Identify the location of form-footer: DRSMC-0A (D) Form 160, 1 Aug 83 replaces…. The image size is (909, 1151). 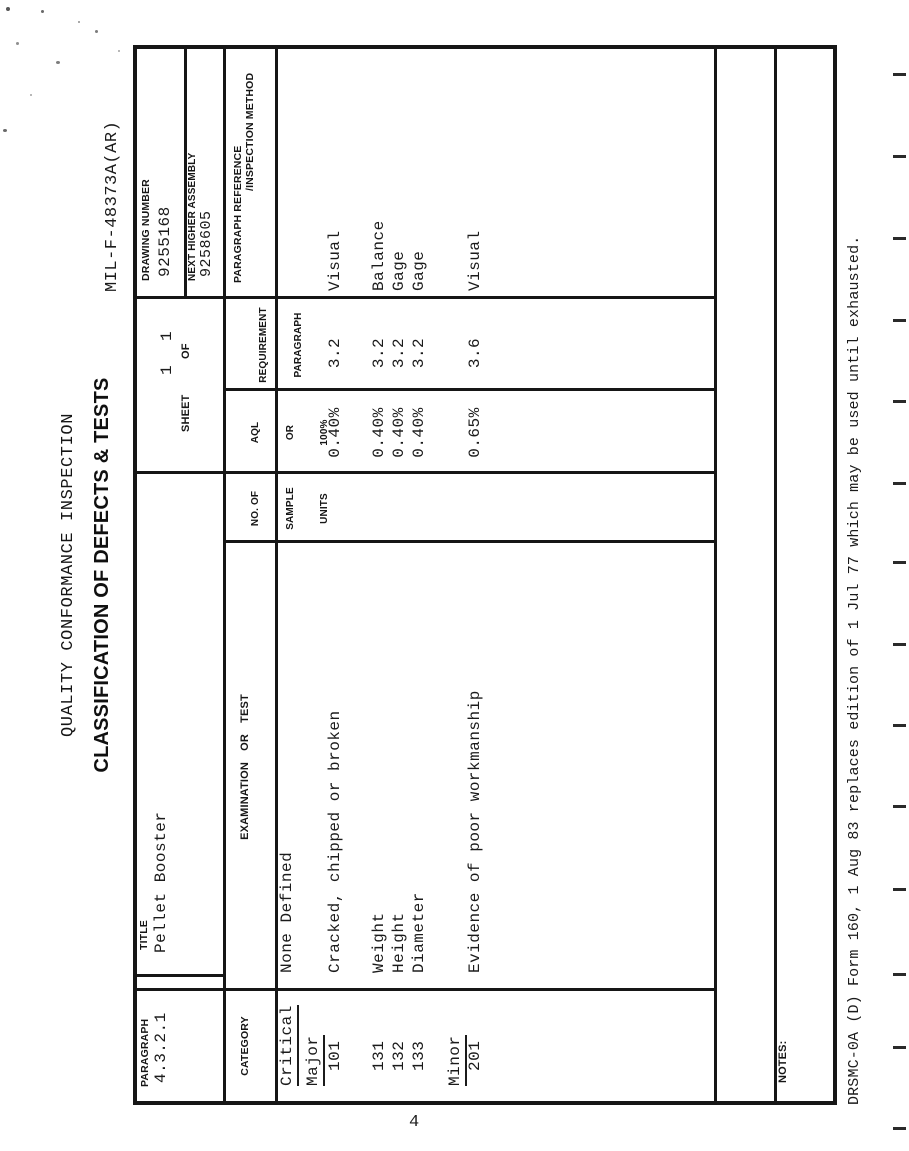
(854, 670).